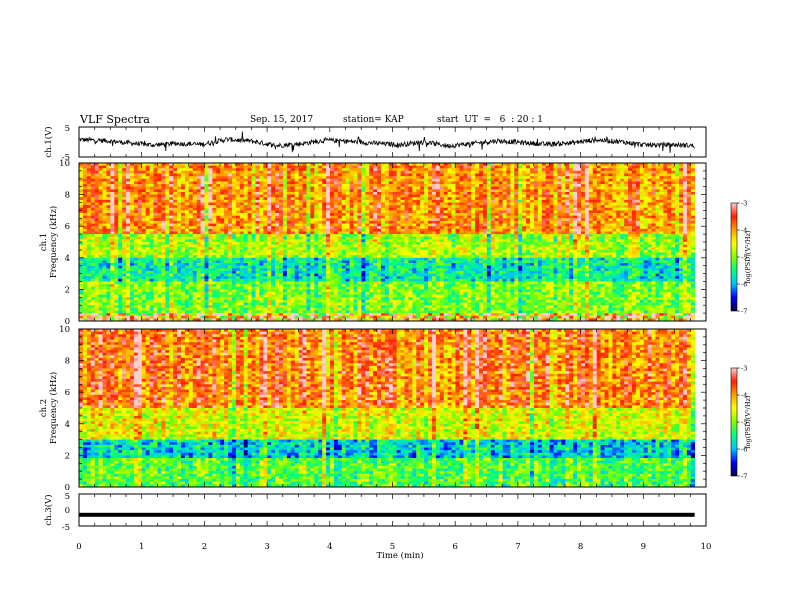 The width and height of the screenshot is (792, 612). What do you see at coordinates (392, 142) in the screenshot?
I see `ch1-waveform-ticks` at bounding box center [392, 142].